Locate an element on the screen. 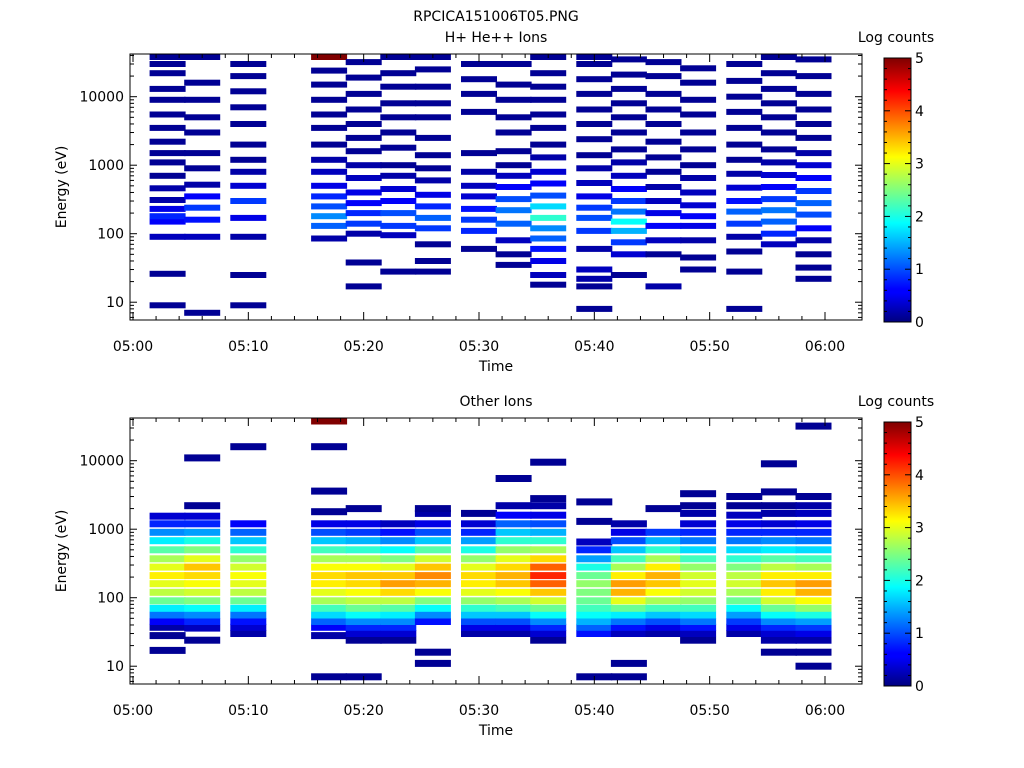 This screenshot has height=768, width=1024. x-tick-label: 05:00 is located at coordinates (133, 711).